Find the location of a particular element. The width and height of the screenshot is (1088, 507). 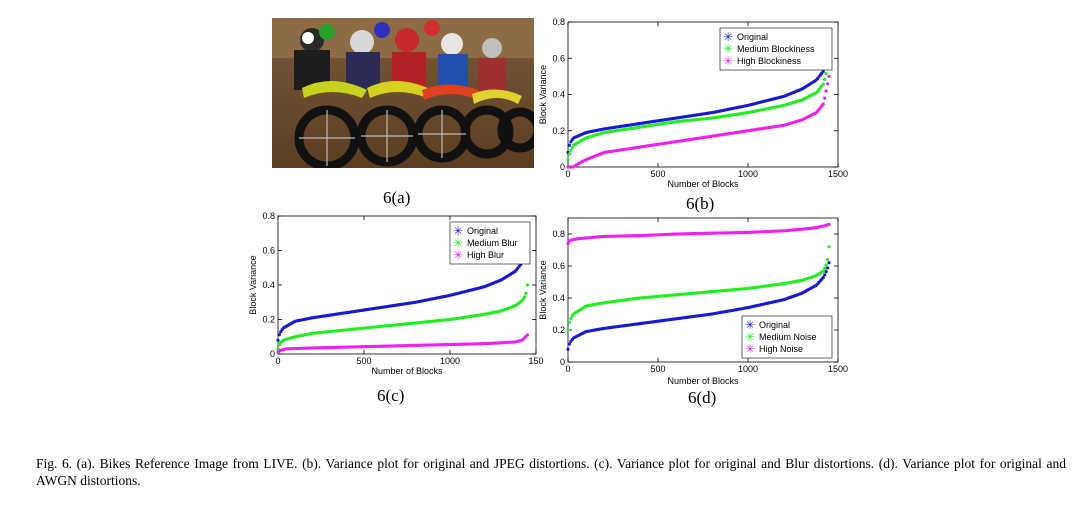

series-high-blockiness is located at coordinates (698, 121).